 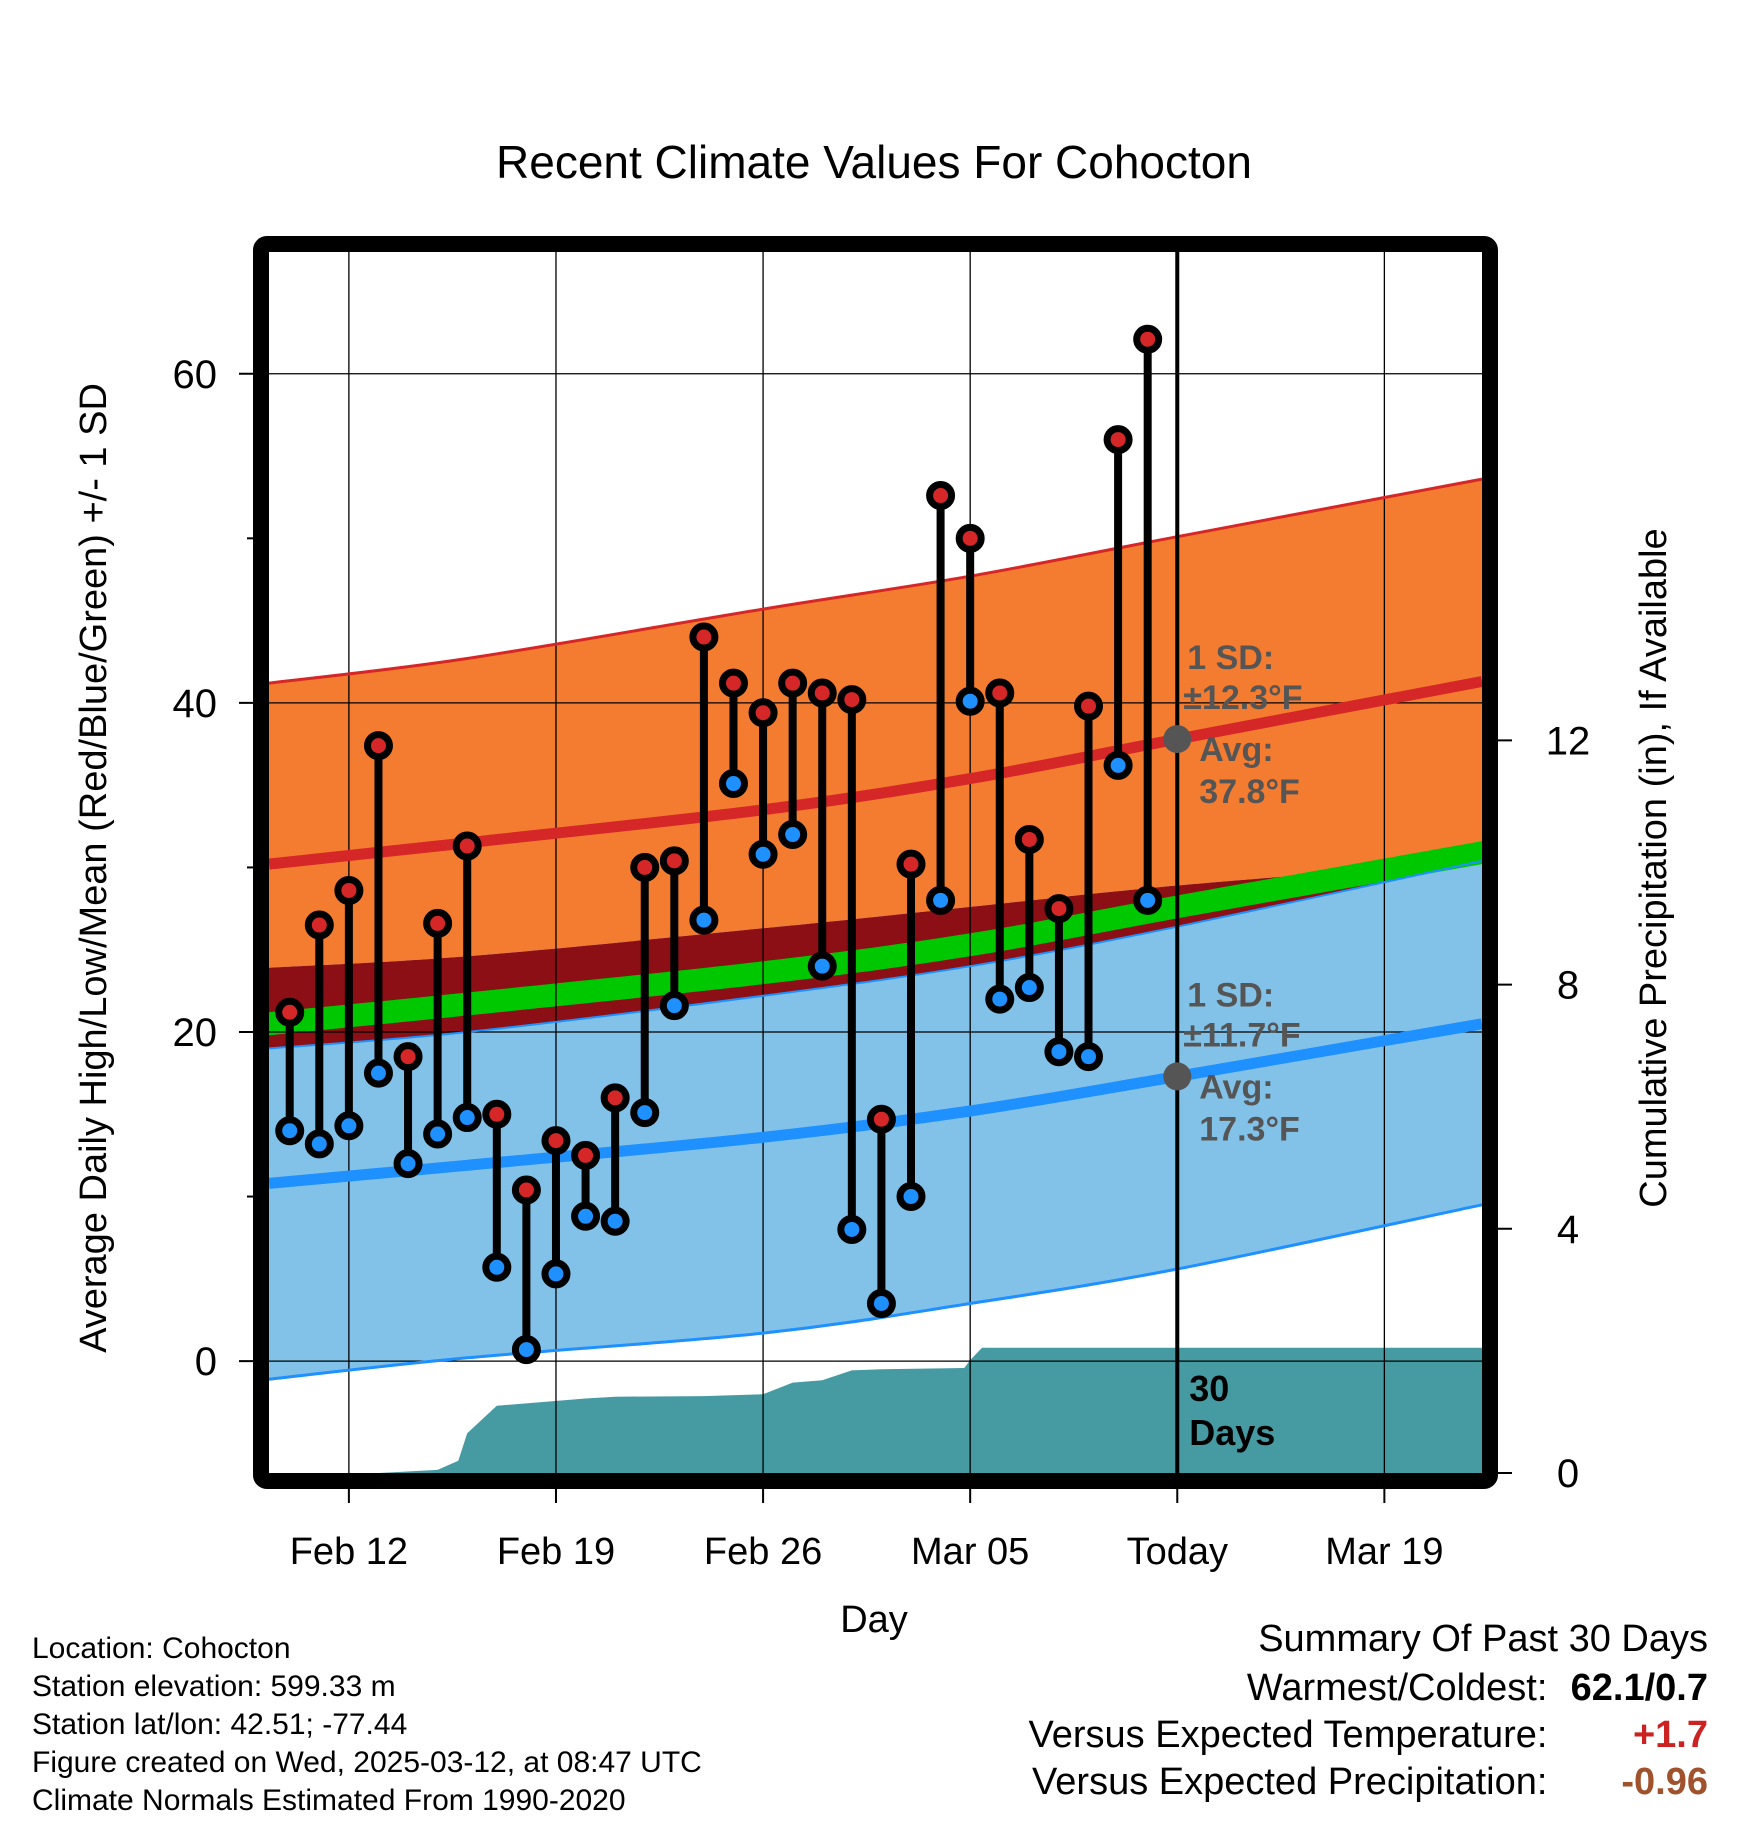 What do you see at coordinates (1209, 1388) in the screenshot?
I see `precip-days-label-line: 30` at bounding box center [1209, 1388].